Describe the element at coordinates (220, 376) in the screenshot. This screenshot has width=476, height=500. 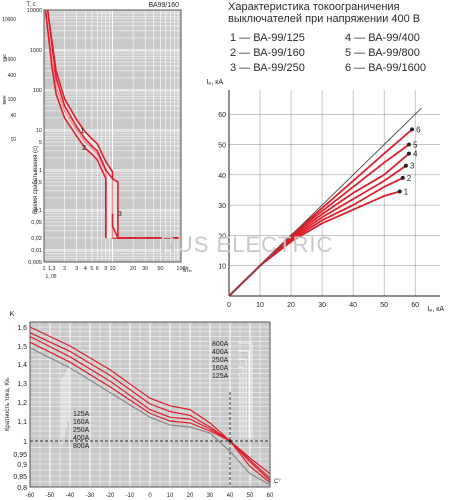
I see `legend-top-label: 125A` at that location.